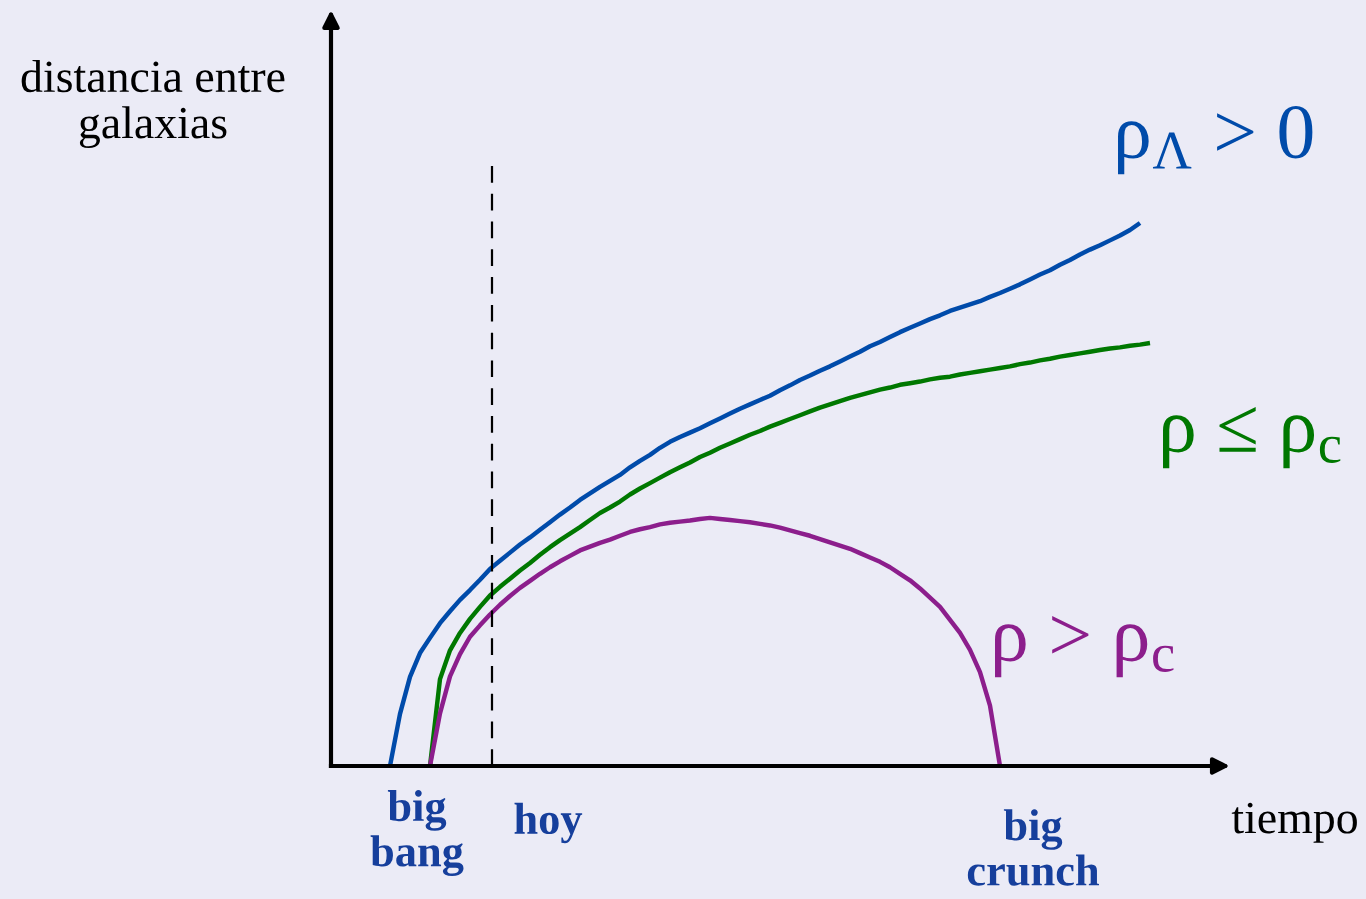  What do you see at coordinates (1215, 140) in the screenshot?
I see `series-label: ρ$_{Λ}$ > 0` at bounding box center [1215, 140].